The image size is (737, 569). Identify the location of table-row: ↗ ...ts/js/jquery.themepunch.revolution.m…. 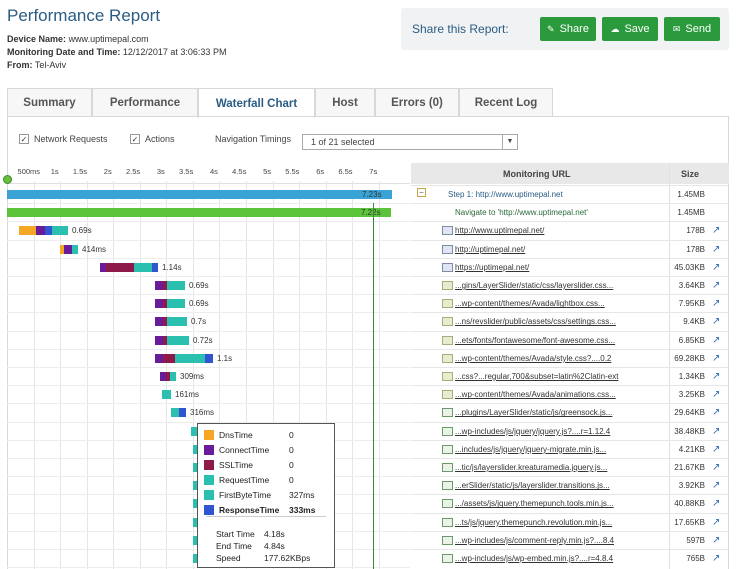
(570, 521).